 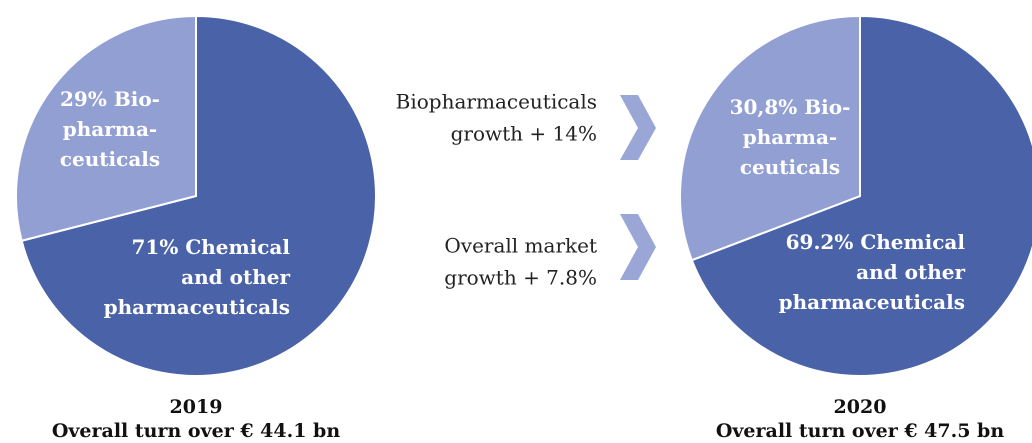 I want to click on value-label: 30,8%, so click(x=764, y=107).